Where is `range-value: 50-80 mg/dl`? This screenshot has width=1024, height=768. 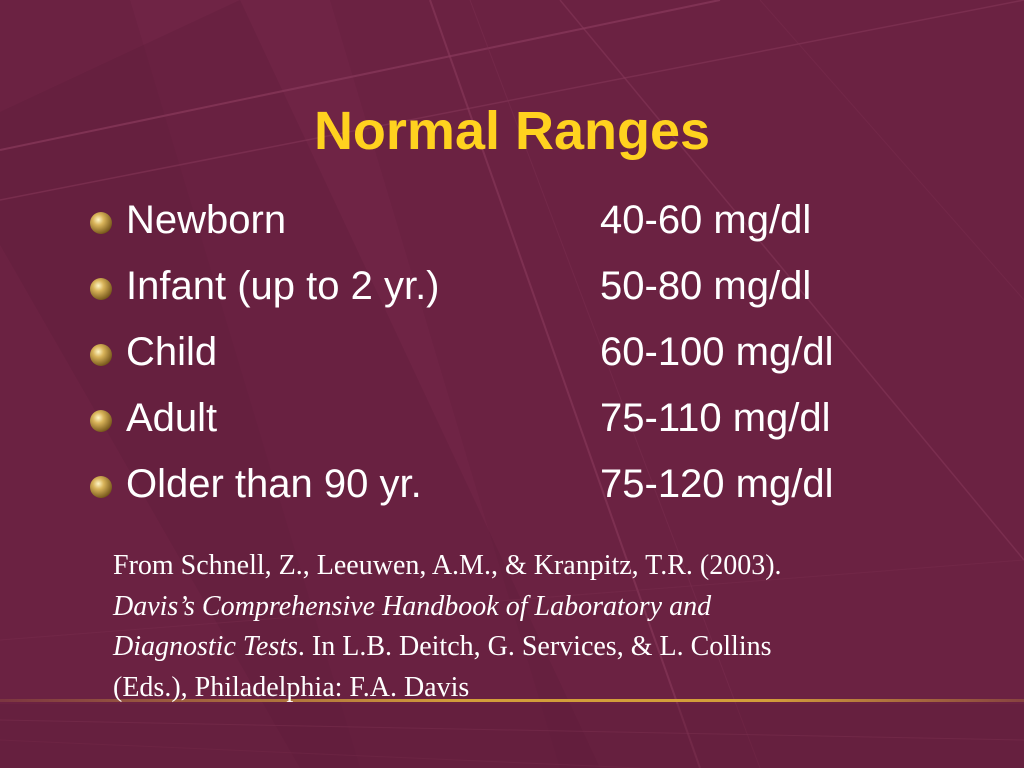 range-value: 50-80 mg/dl is located at coordinates (706, 286).